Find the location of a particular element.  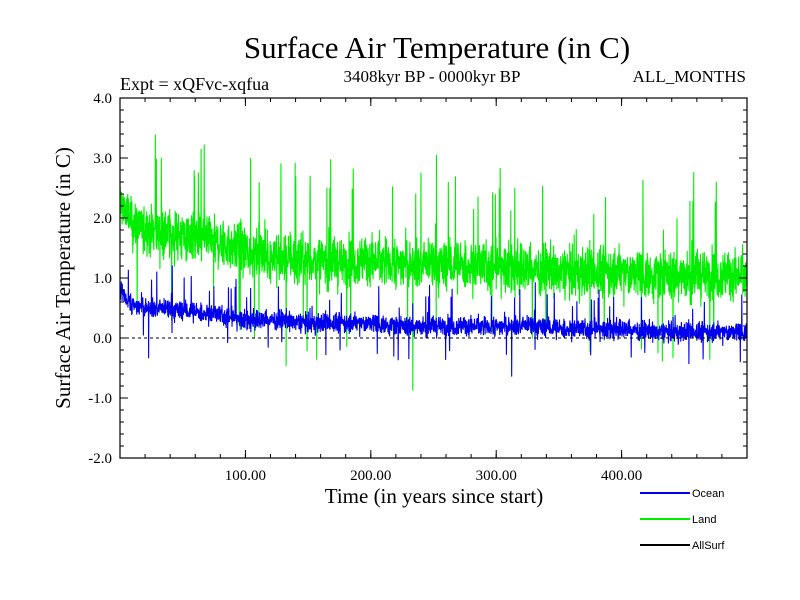

y-axis-label: Surface Air Temperature (in C) is located at coordinates (63, 278).